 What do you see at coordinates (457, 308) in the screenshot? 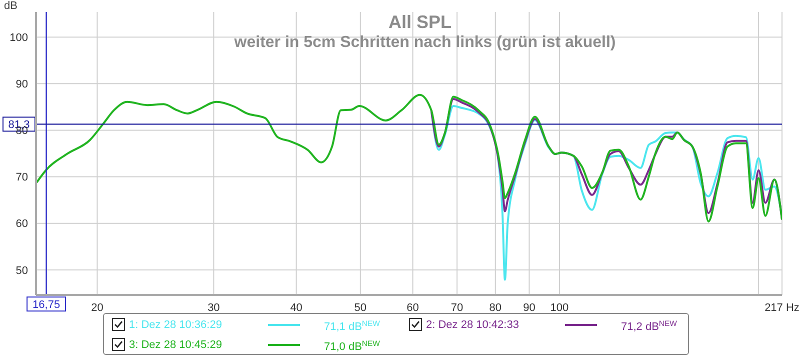
I see `x-tick-label: 70` at bounding box center [457, 308].